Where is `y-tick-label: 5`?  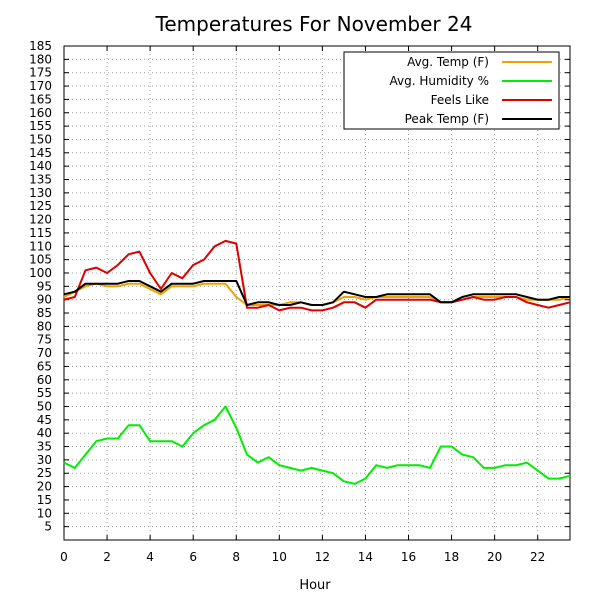
y-tick-label: 5 is located at coordinates (48, 527).